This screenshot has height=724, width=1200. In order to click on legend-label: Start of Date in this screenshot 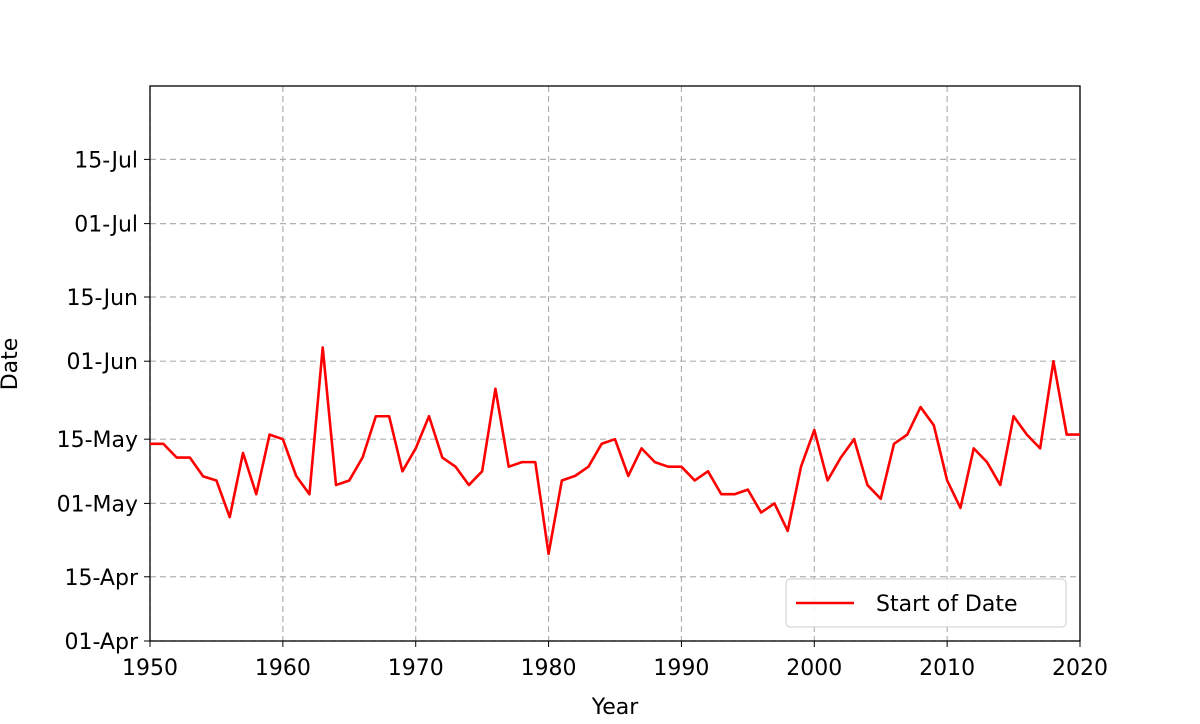, I will do `click(947, 604)`.